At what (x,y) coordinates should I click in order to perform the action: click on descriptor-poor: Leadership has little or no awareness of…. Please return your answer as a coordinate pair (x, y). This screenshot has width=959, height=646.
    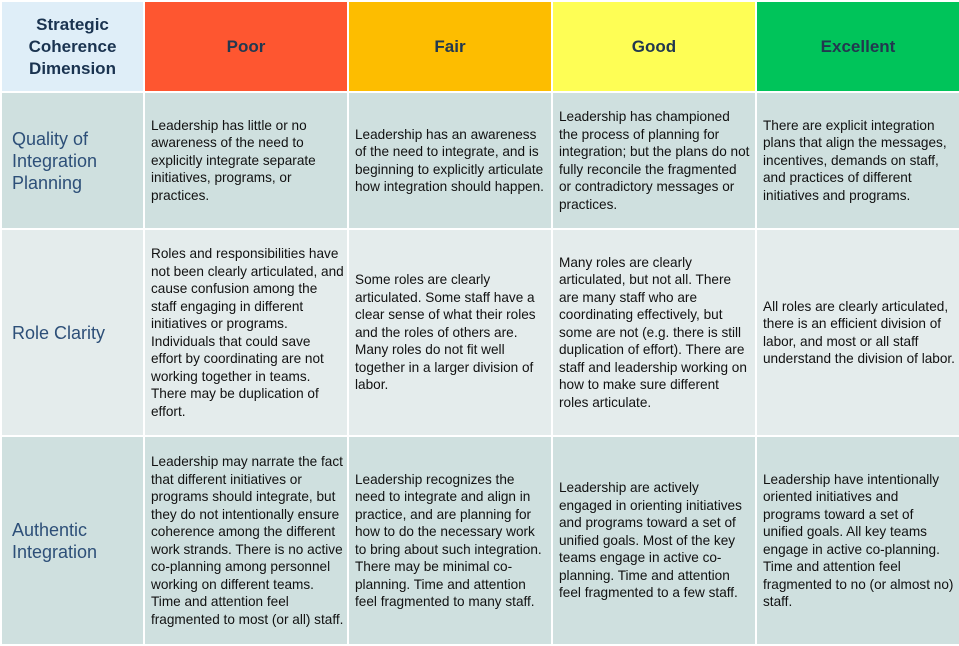
    Looking at the image, I should click on (246, 160).